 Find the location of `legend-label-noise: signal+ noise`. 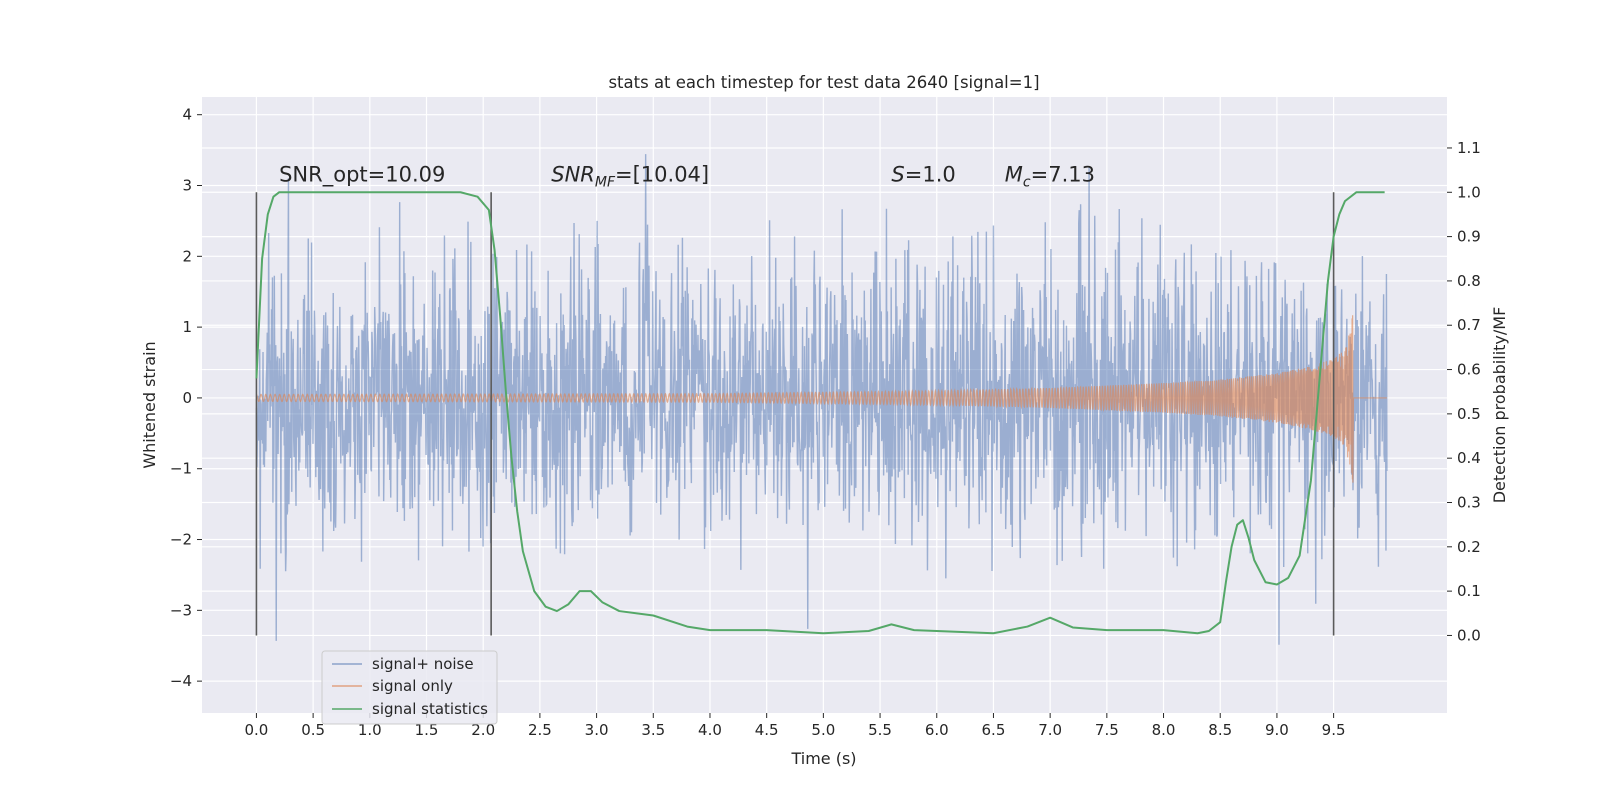

legend-label-noise: signal+ noise is located at coordinates (423, 664).